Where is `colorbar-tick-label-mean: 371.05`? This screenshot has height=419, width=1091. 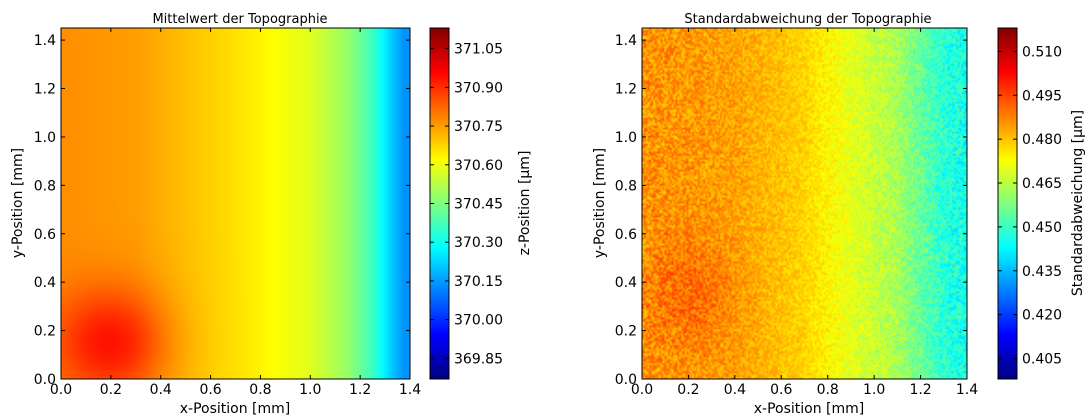 colorbar-tick-label-mean: 371.05 is located at coordinates (478, 50).